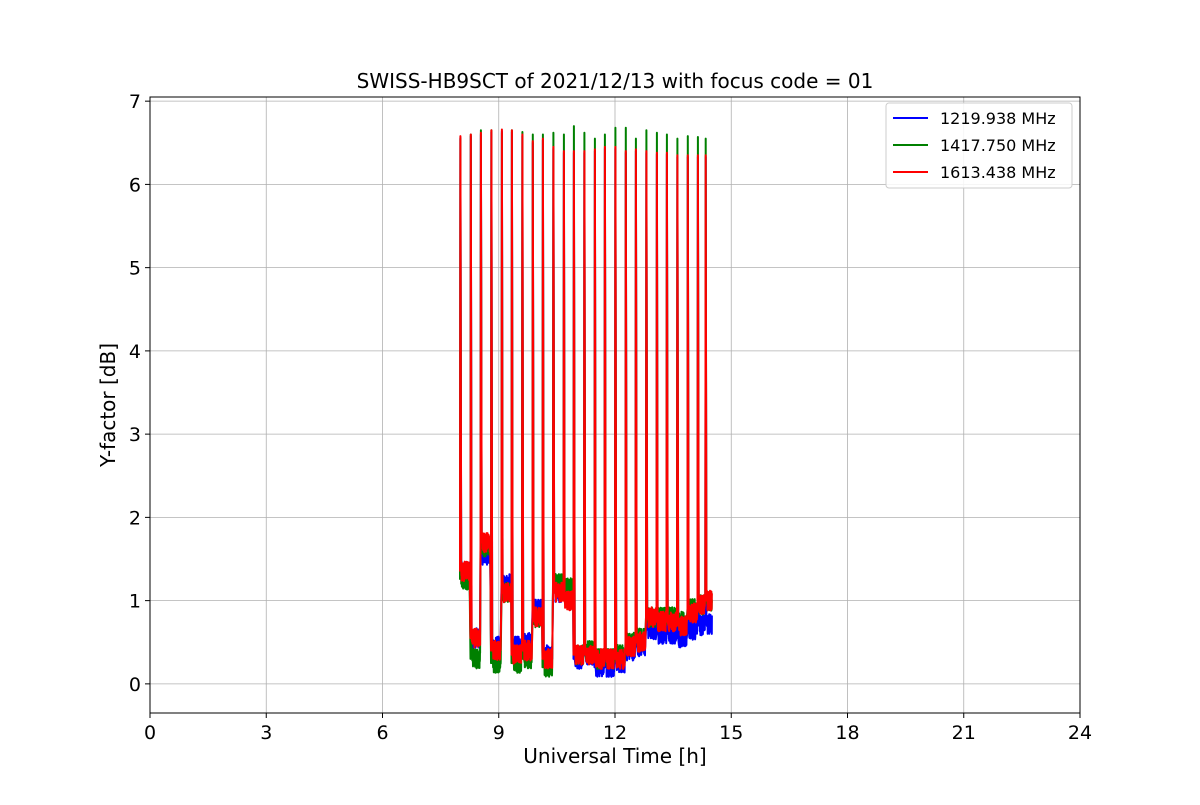 The image size is (1200, 805). I want to click on plot-area, so click(586, 401).